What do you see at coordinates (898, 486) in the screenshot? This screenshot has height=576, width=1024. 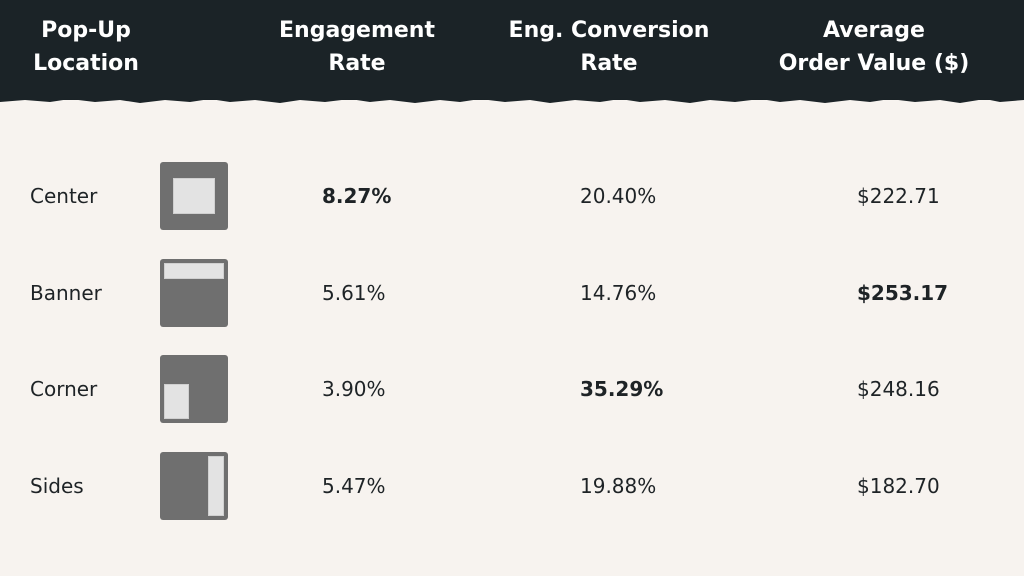 I see `average-order-value: $182.70` at bounding box center [898, 486].